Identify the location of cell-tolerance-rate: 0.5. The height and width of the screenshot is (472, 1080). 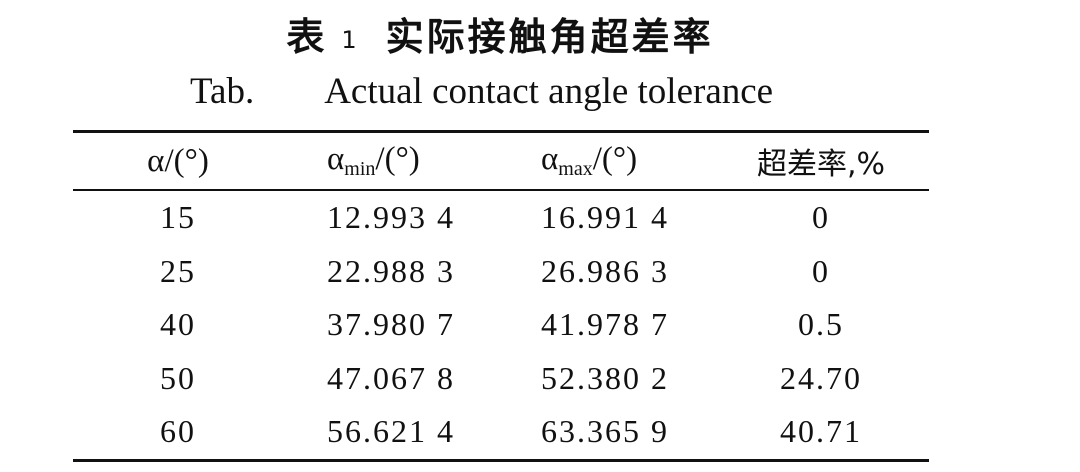
(821, 324).